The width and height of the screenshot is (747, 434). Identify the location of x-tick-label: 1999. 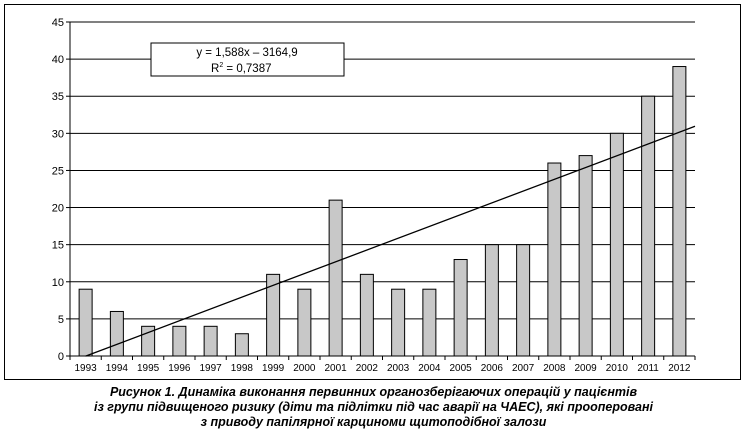
(273, 368).